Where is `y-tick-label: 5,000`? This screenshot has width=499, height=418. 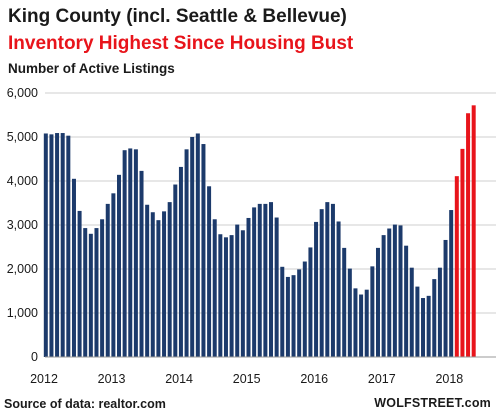
y-tick-label: 5,000 is located at coordinates (22, 137).